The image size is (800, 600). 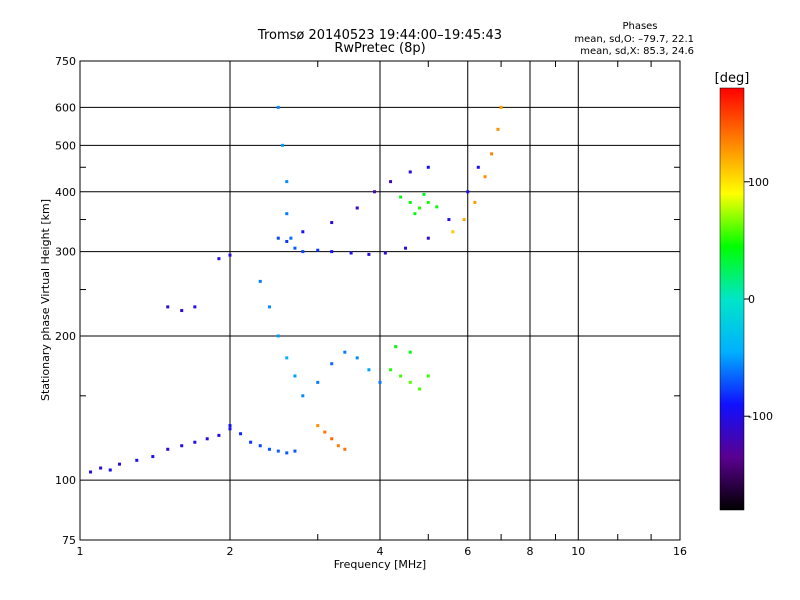 What do you see at coordinates (379, 48) in the screenshot?
I see `chart-subtitle: RwPretec (8p)` at bounding box center [379, 48].